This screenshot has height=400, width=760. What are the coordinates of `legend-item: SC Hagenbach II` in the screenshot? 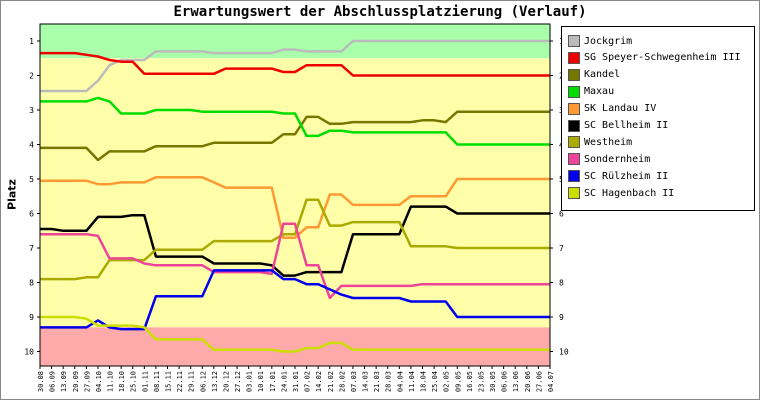 It's located at (621, 193).